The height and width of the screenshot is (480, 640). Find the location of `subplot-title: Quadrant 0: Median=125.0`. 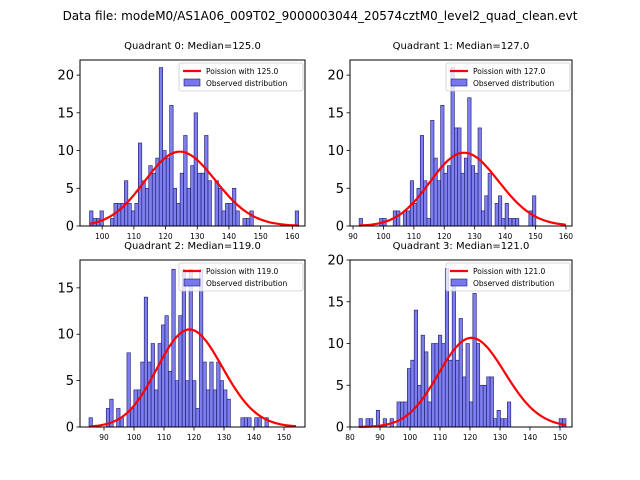

subplot-title: Quadrant 0: Median=125.0 is located at coordinates (192, 46).